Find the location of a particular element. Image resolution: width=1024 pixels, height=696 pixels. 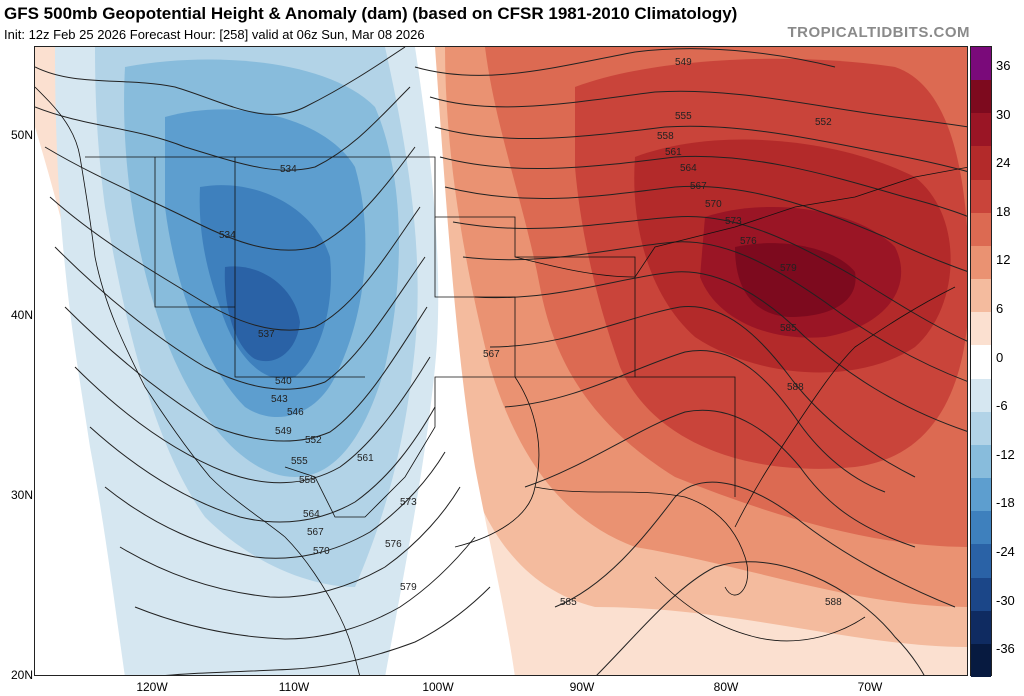

lat-label-30n: 30N is located at coordinates (21, 495).